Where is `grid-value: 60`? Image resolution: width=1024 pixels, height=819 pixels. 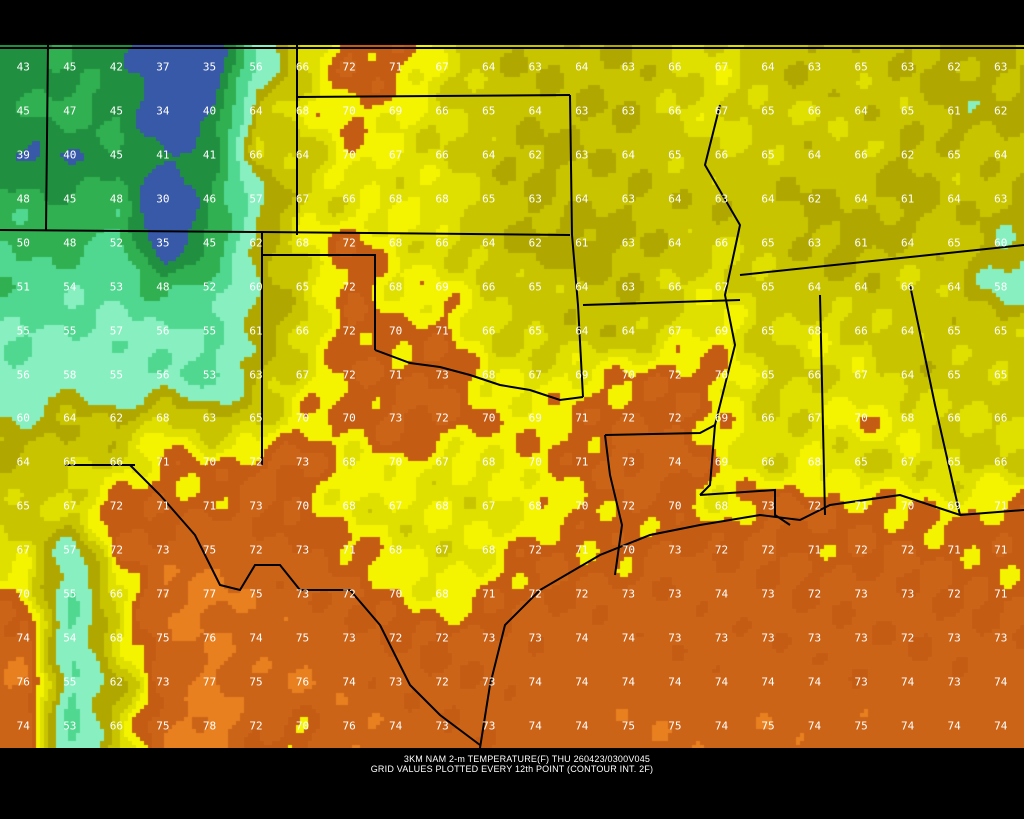
grid-value: 60 is located at coordinates (23, 418).